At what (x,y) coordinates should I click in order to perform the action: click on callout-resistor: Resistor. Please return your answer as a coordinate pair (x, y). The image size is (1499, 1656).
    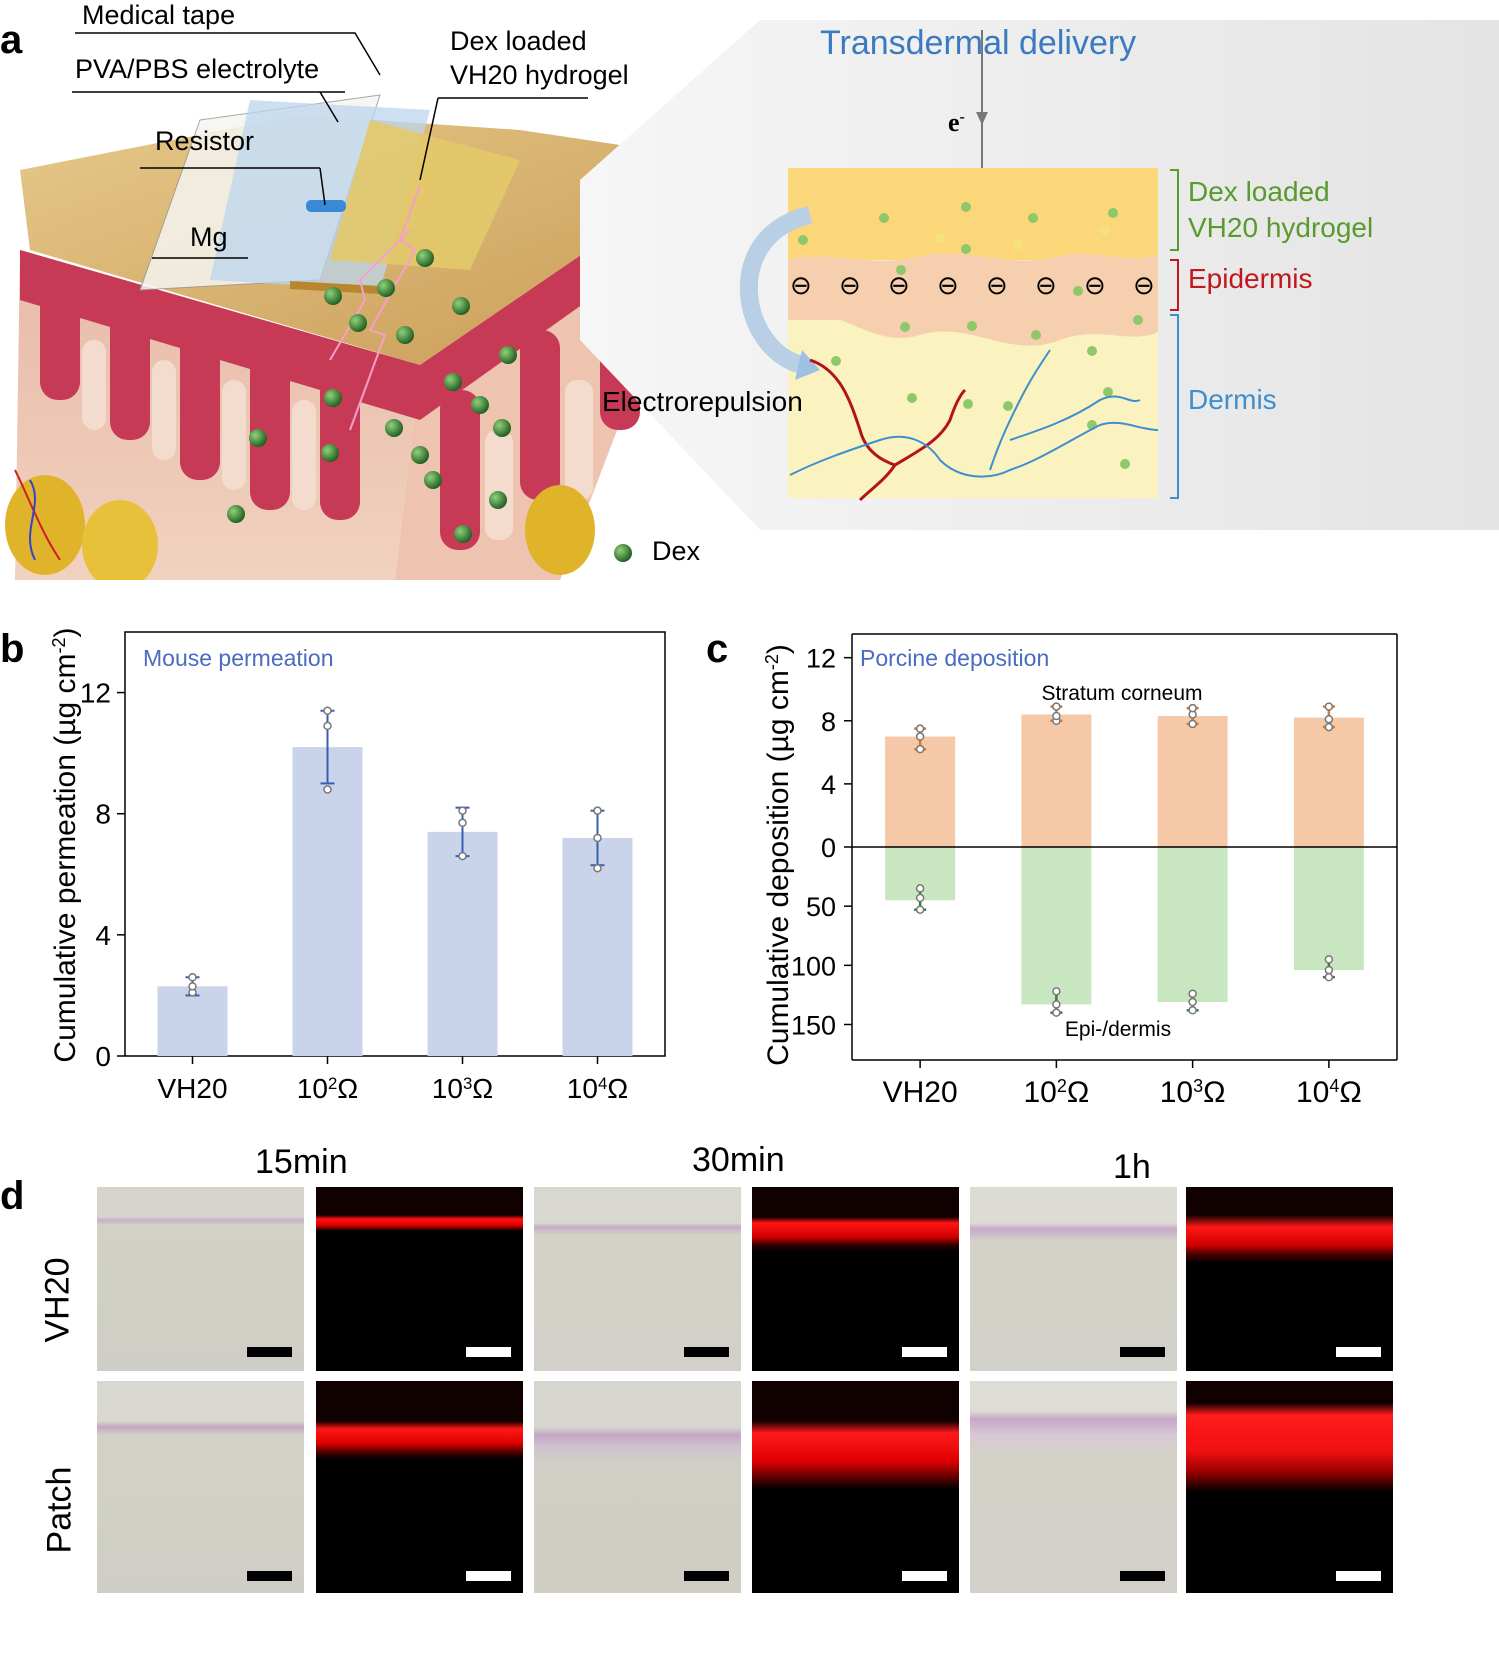
    Looking at the image, I should click on (205, 141).